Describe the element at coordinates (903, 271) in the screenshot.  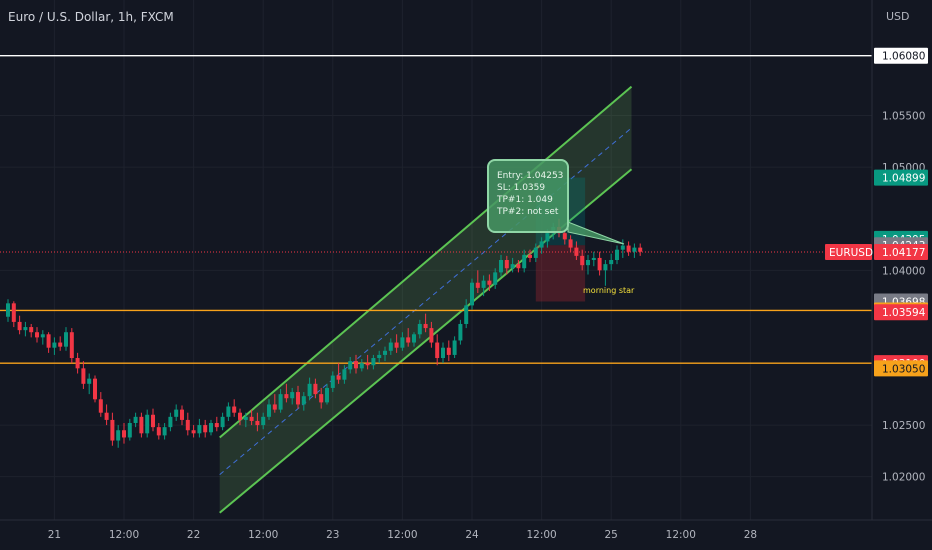
I see `price-tick-label: 1.04000` at that location.